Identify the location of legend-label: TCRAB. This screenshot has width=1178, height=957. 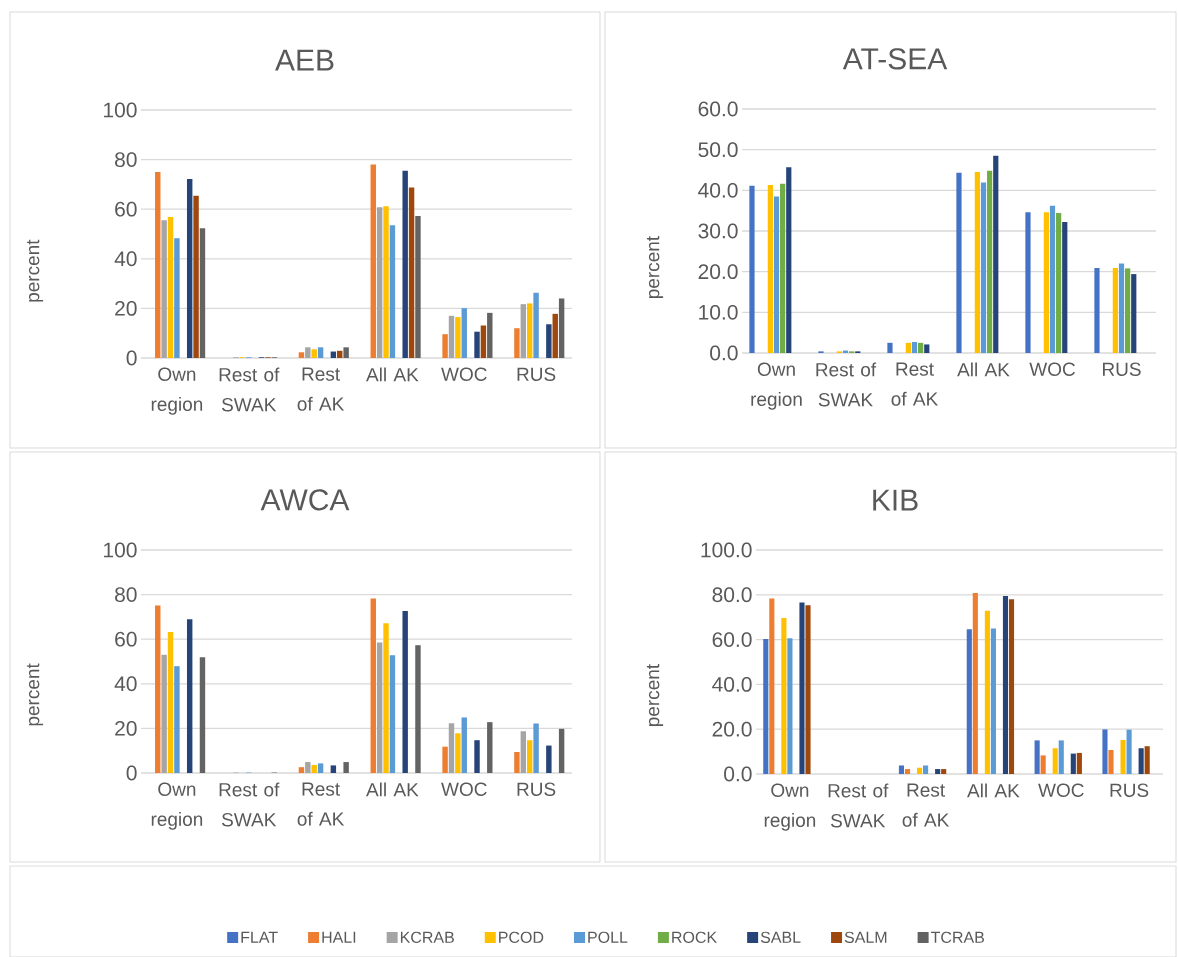
(957, 937).